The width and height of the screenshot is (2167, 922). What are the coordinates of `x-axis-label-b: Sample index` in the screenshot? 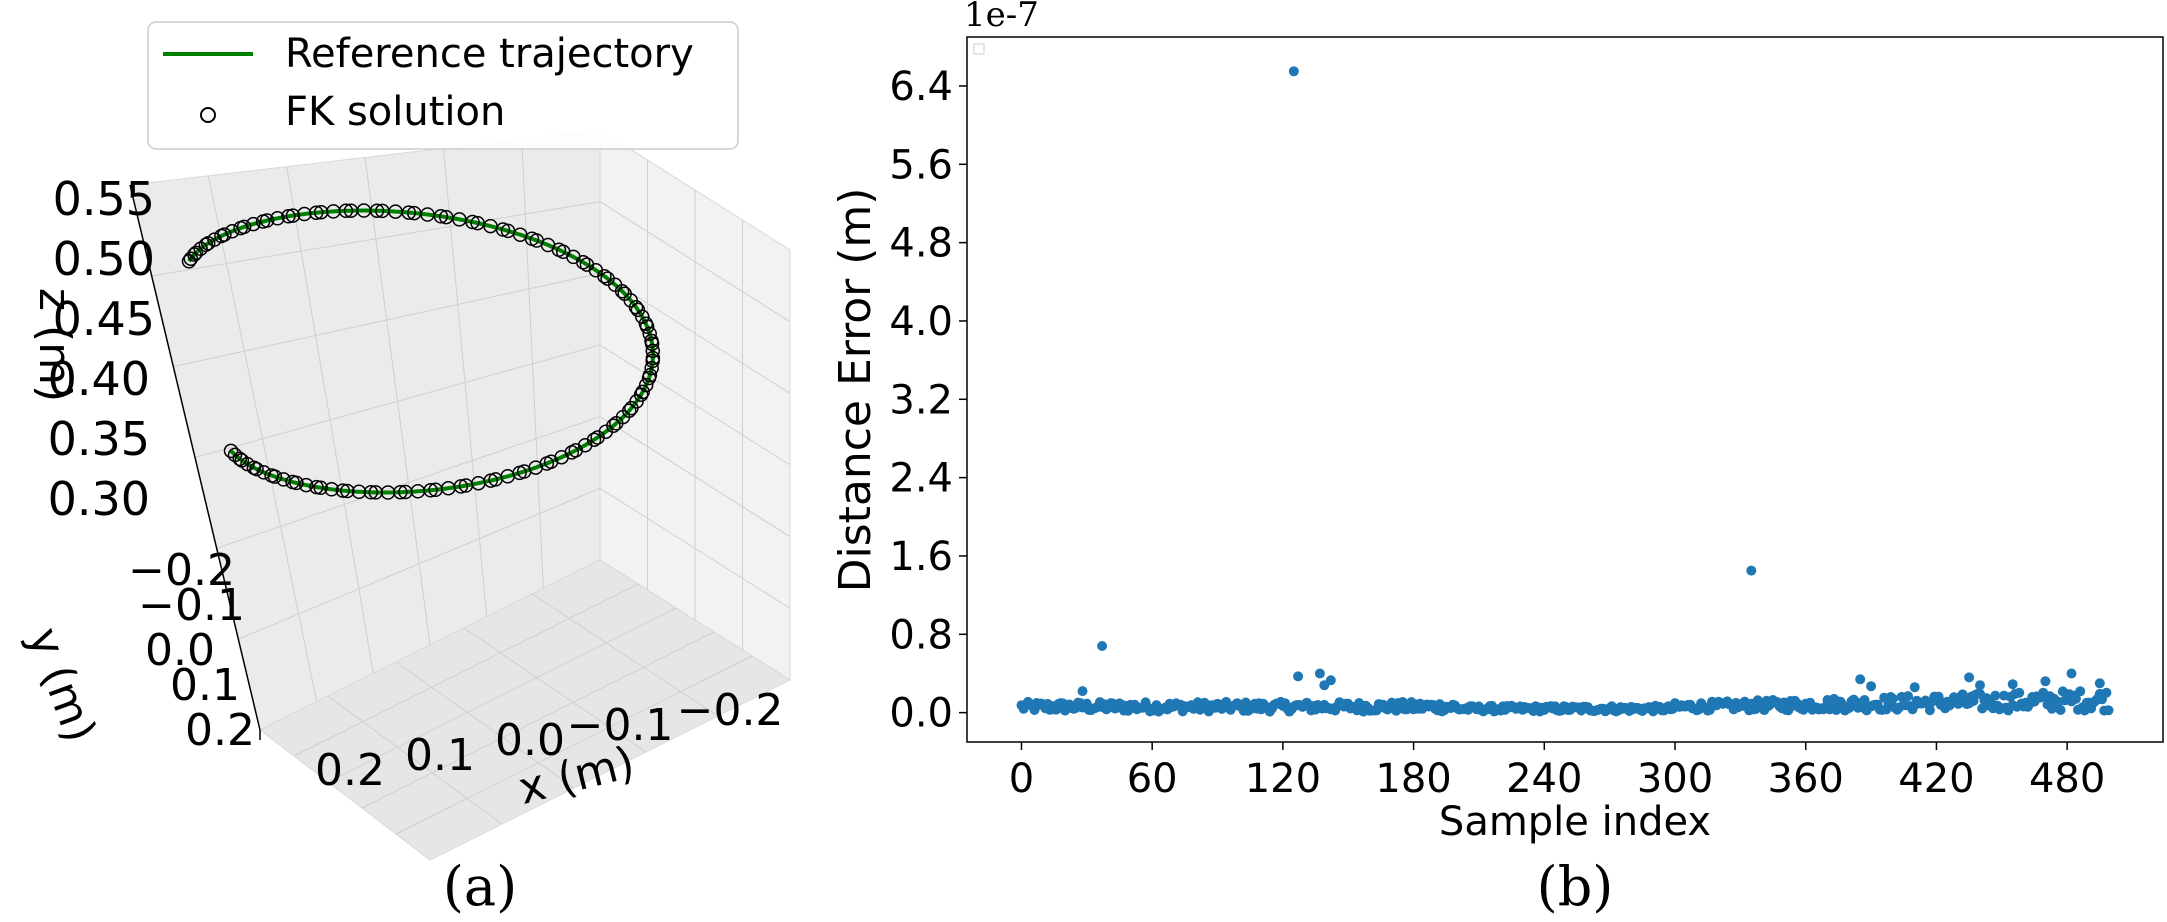 It's located at (1575, 822).